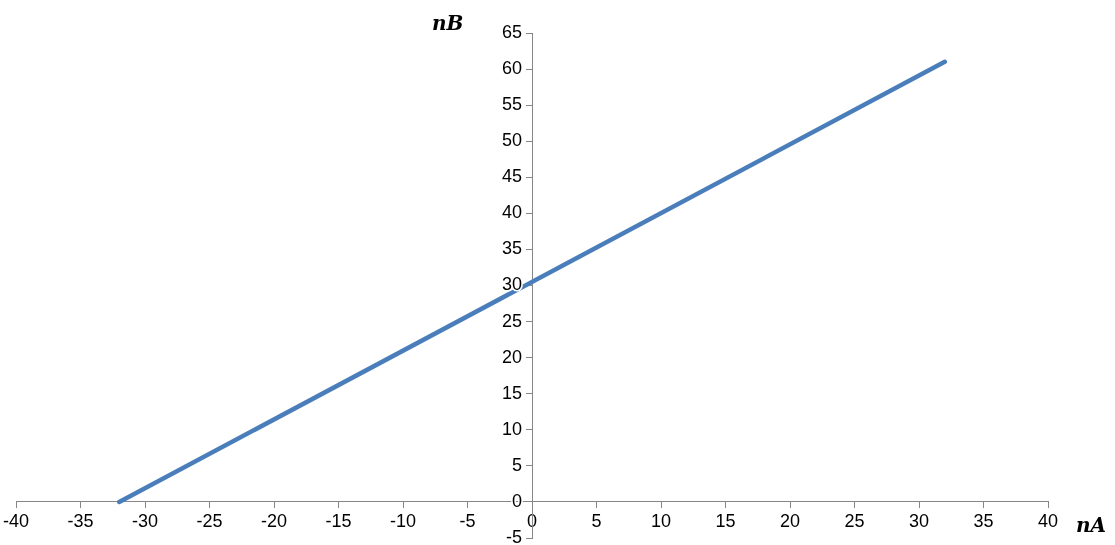 This screenshot has height=545, width=1115. I want to click on y-tick-label: 25, so click(511, 320).